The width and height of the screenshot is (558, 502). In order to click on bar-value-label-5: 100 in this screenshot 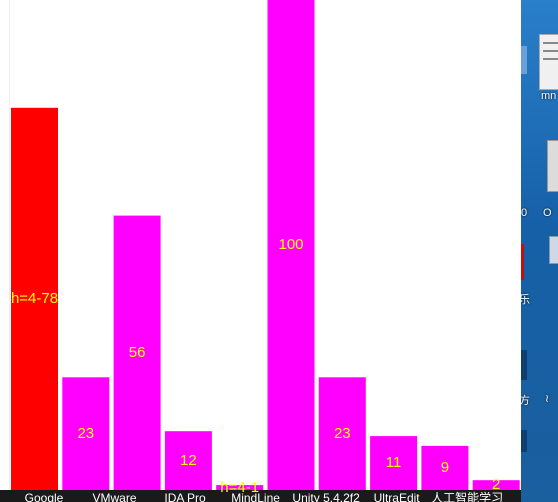, I will do `click(291, 244)`.